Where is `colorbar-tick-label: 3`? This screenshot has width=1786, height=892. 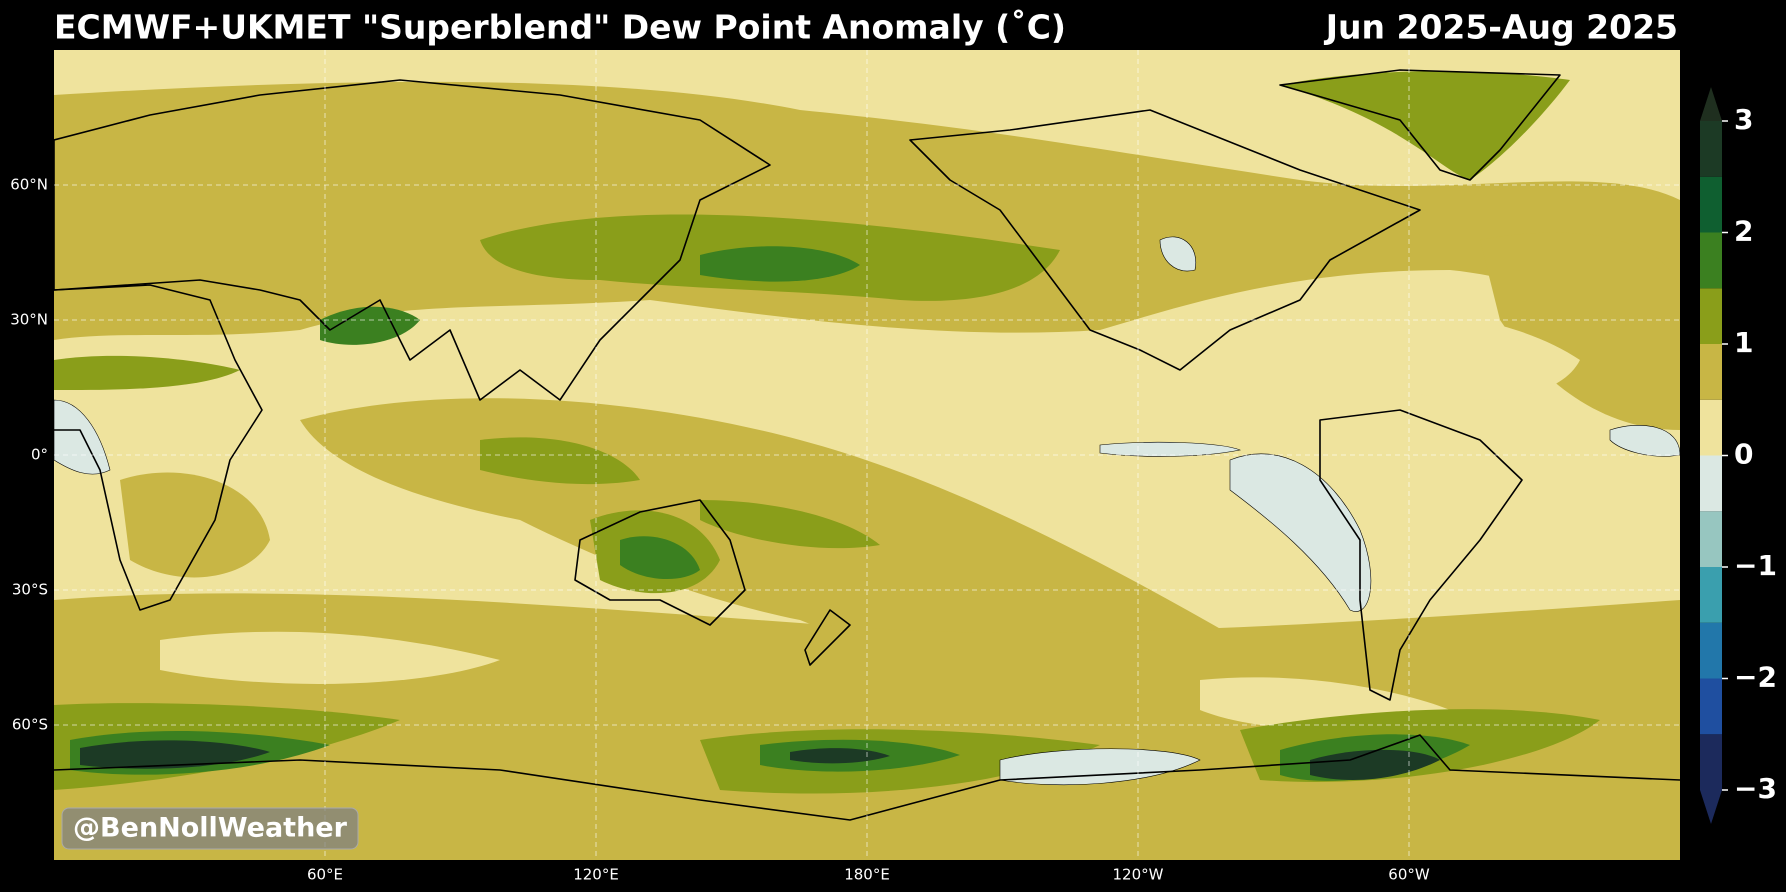
colorbar-tick-label: 3 is located at coordinates (1743, 119).